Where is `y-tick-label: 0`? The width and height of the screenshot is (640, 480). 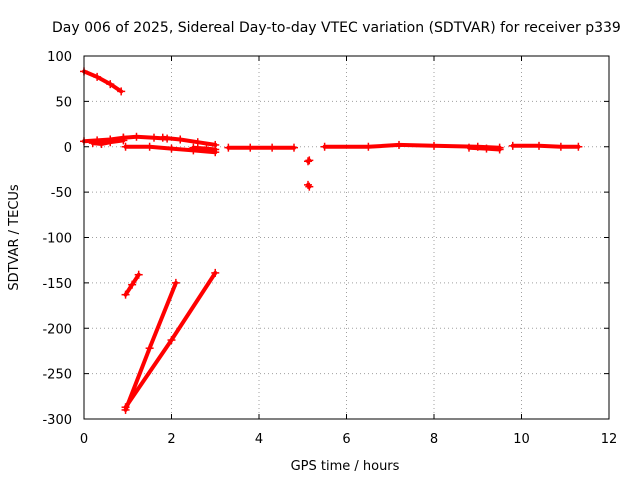
y-tick-label: 0 is located at coordinates (68, 148).